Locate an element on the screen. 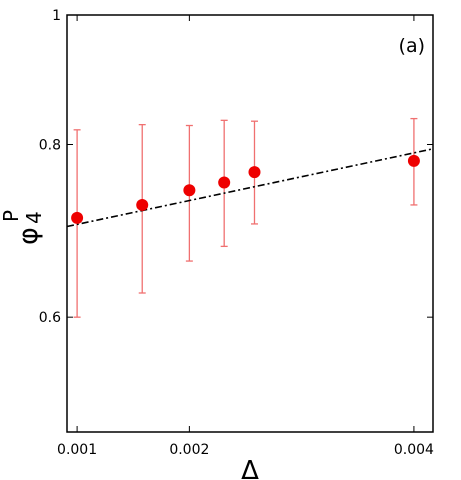 This screenshot has width=461, height=480. data-points is located at coordinates (245, 189).